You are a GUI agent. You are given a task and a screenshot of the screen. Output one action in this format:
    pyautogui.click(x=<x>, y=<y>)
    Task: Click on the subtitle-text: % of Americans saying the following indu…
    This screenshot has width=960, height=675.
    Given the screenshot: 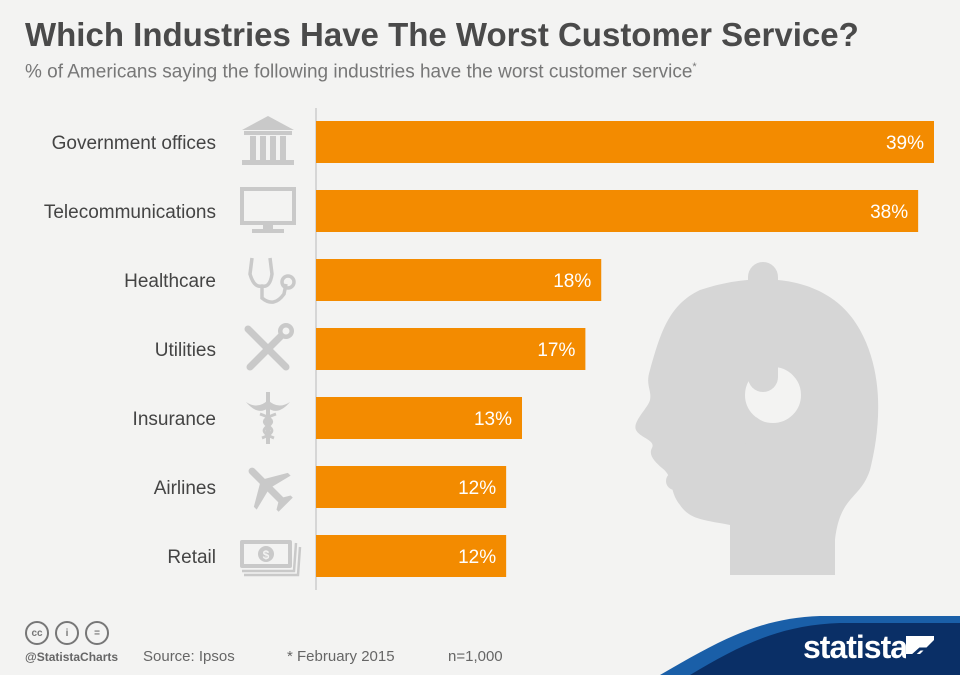 What is the action you would take?
    pyautogui.click(x=359, y=72)
    